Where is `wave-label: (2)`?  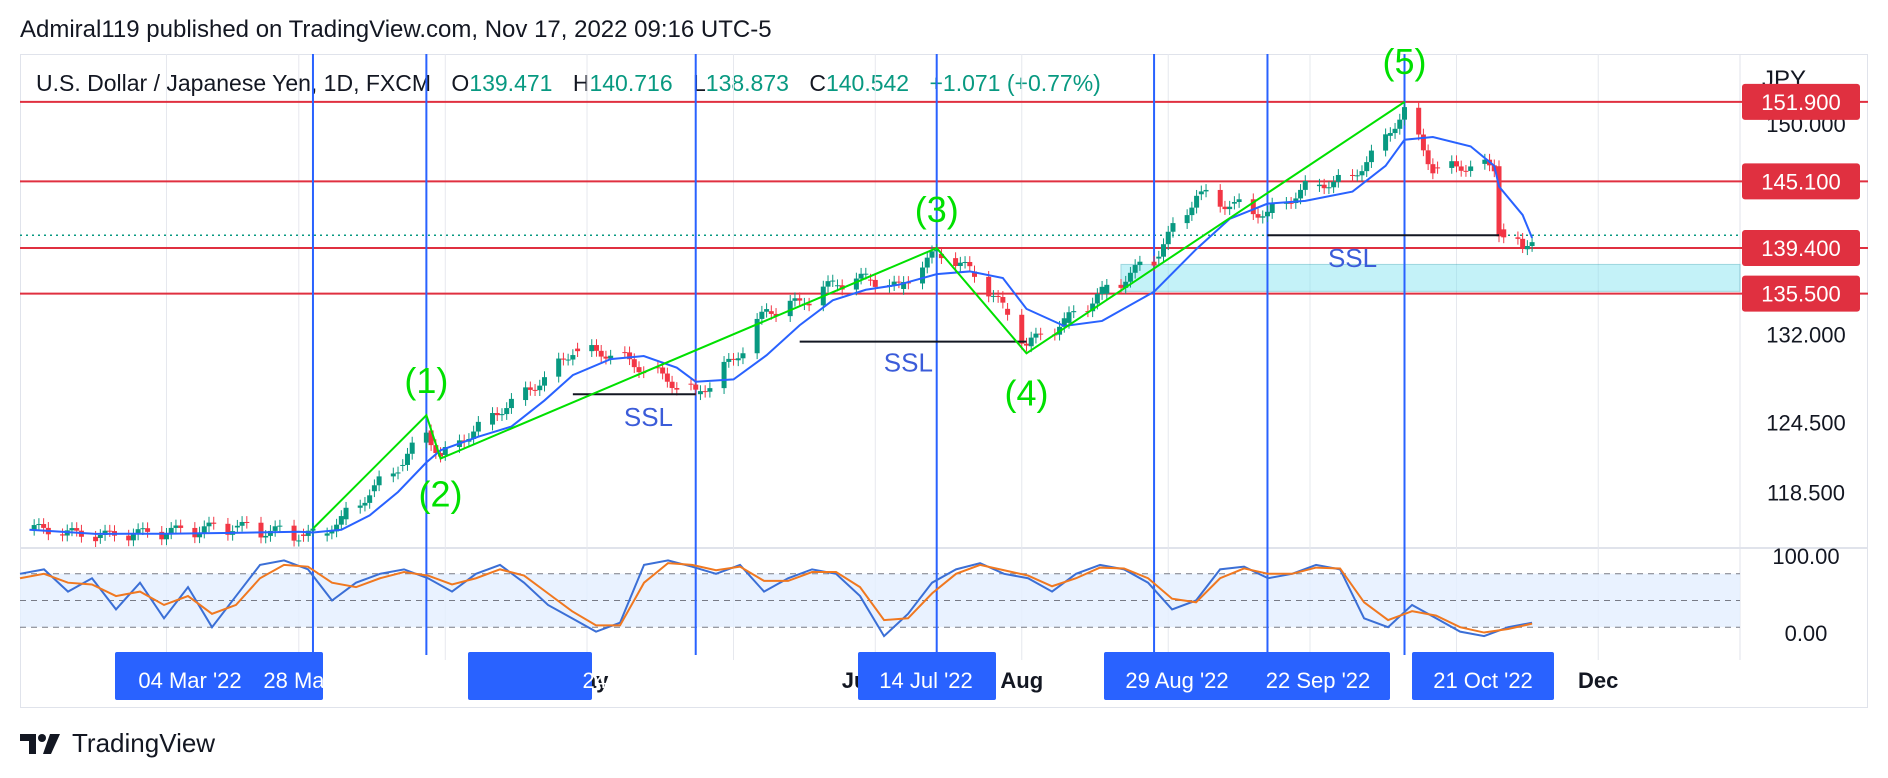
wave-label: (2) is located at coordinates (441, 493).